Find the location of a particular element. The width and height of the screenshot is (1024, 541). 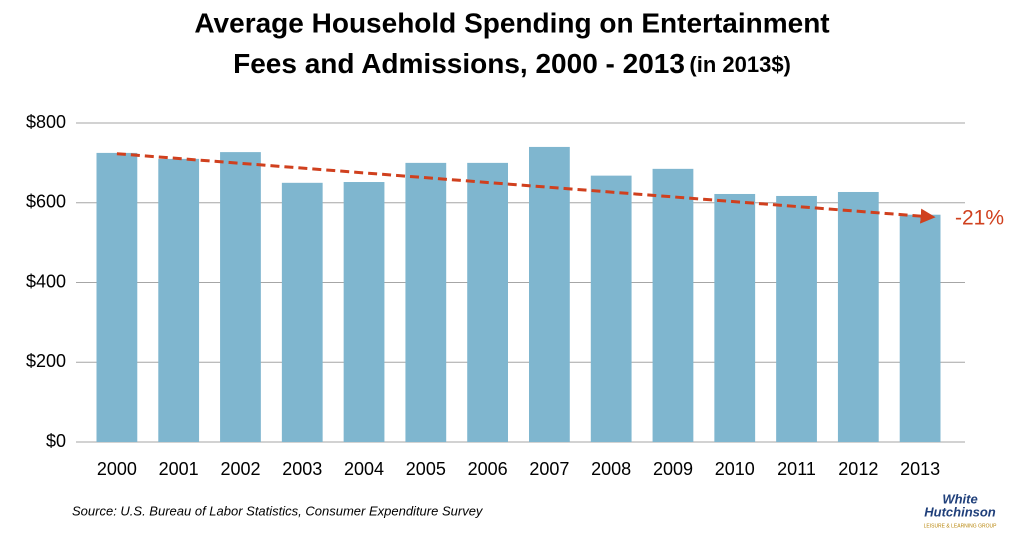

y-tick-label: $0 is located at coordinates (56, 441).